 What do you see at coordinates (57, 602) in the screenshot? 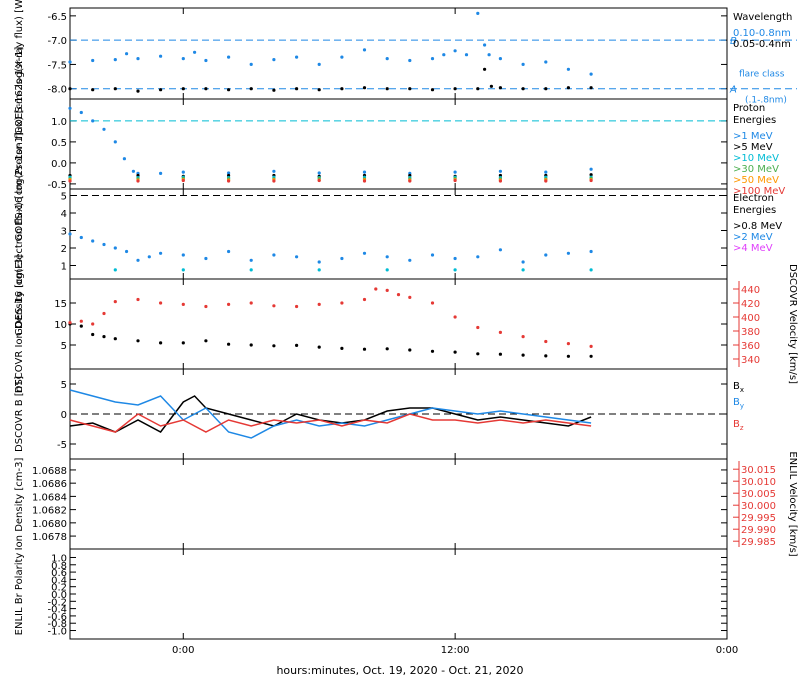
I see `y-tick-label: -0.2` at bounding box center [57, 602].